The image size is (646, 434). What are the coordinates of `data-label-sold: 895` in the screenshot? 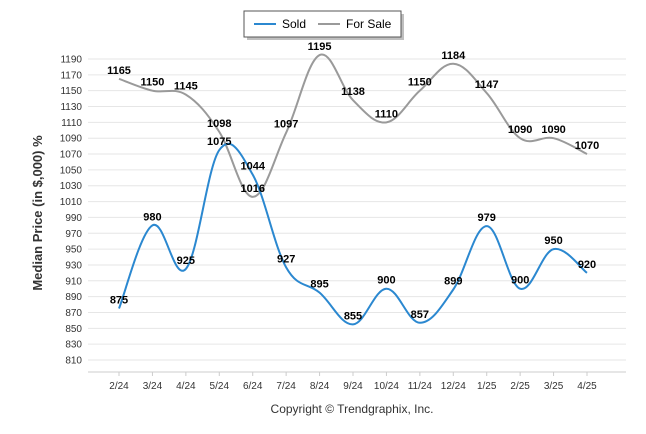 It's located at (319, 285).